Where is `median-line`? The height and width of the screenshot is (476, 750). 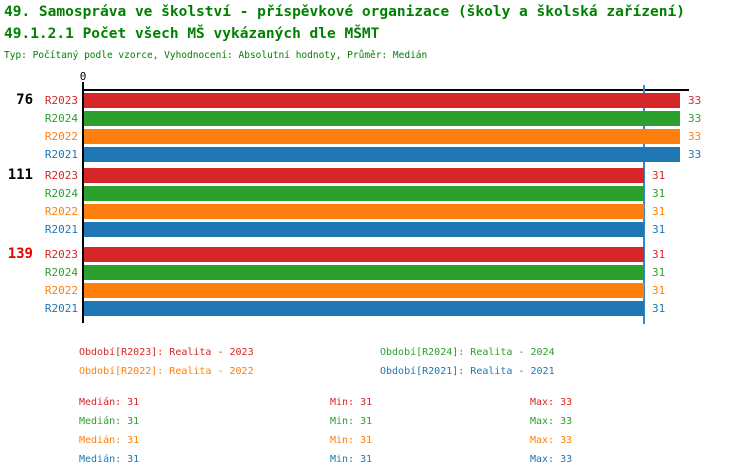
median-line is located at coordinates (644, 204).